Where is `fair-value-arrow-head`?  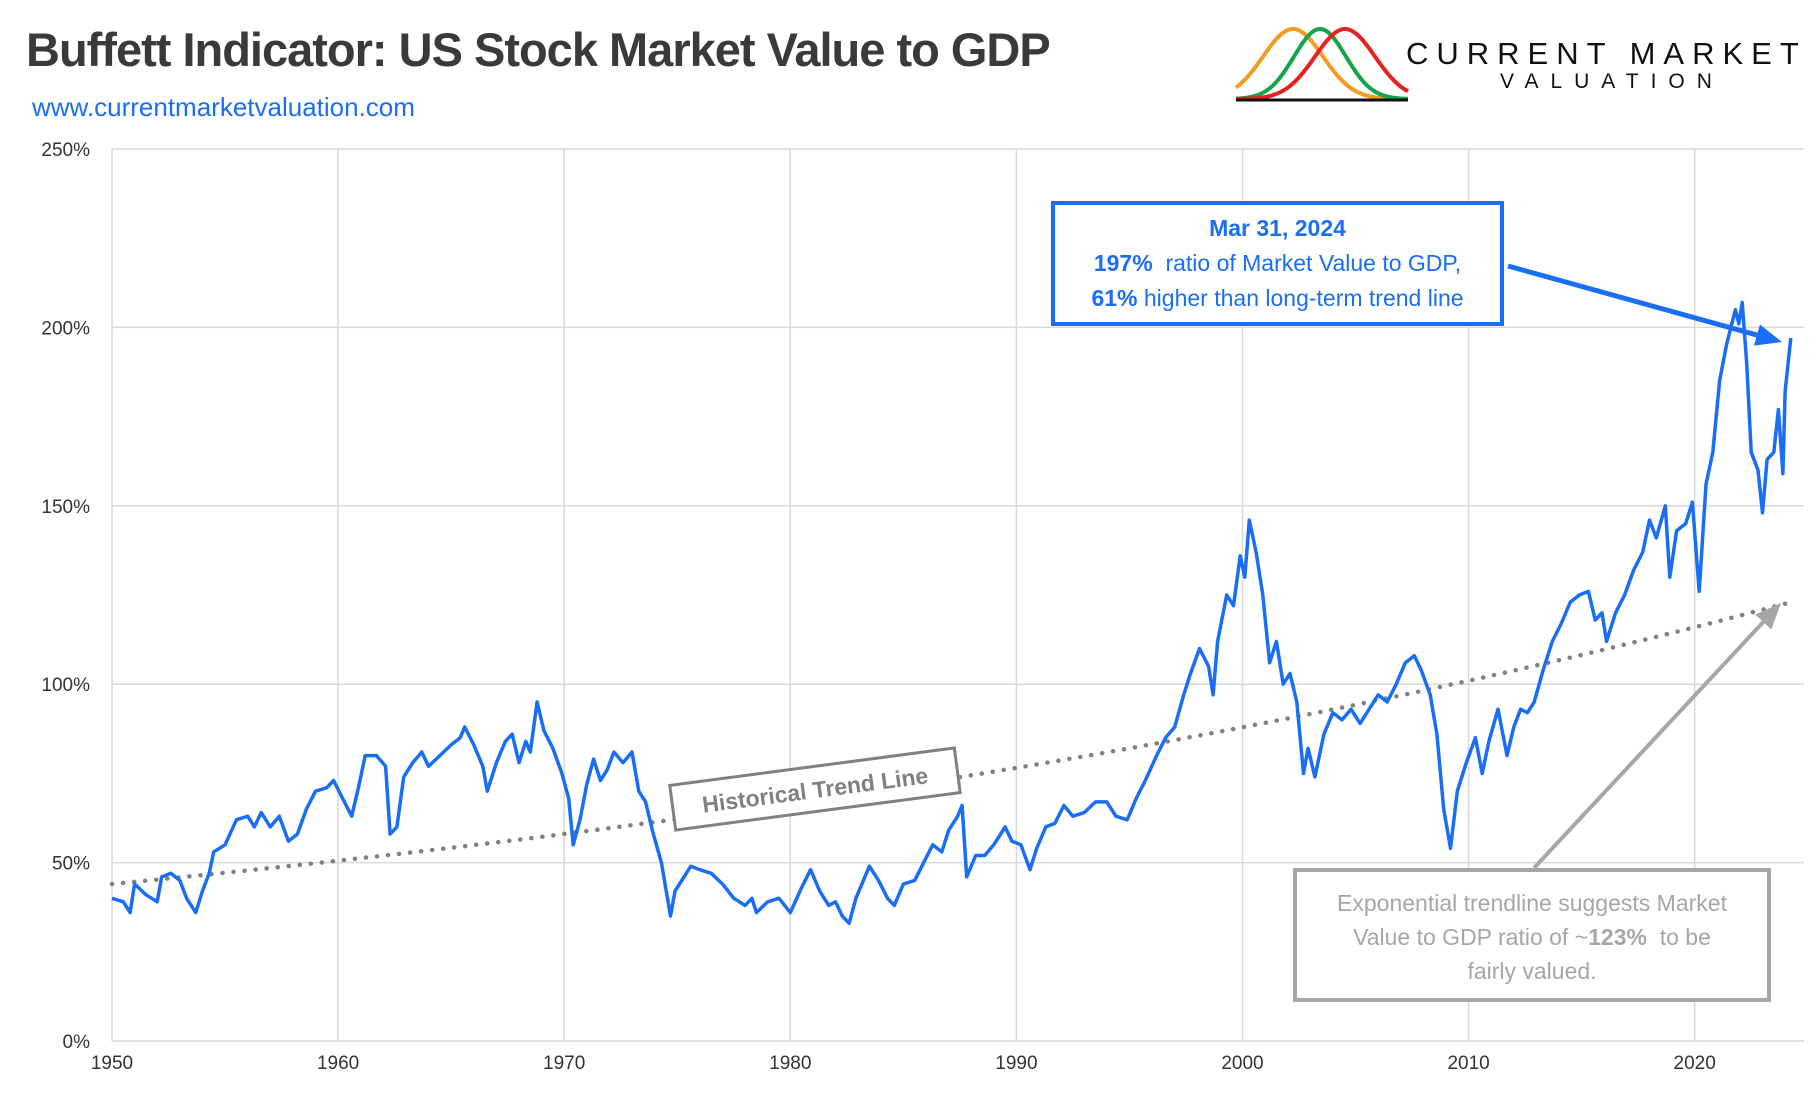 fair-value-arrow-head is located at coordinates (1768, 616).